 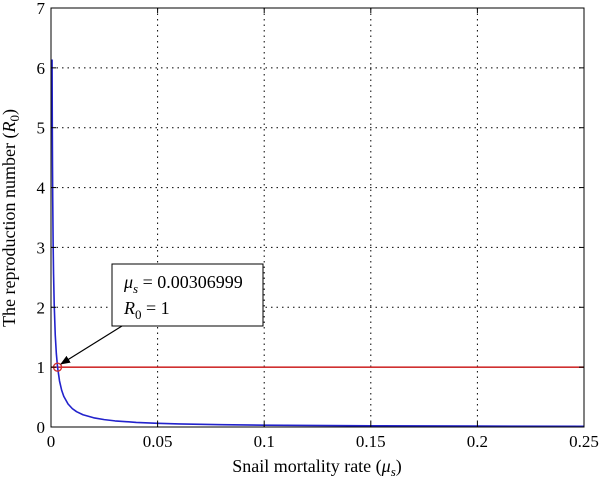 What do you see at coordinates (306, 466) in the screenshot?
I see `x-axis-title-text: Snail mortality rate (` at bounding box center [306, 466].